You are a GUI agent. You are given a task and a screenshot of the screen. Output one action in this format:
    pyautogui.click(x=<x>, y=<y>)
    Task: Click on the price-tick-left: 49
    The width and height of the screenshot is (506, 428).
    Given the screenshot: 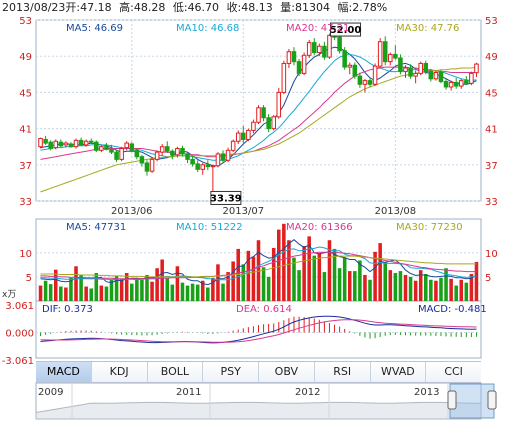 What is the action you would take?
    pyautogui.click(x=25, y=57)
    